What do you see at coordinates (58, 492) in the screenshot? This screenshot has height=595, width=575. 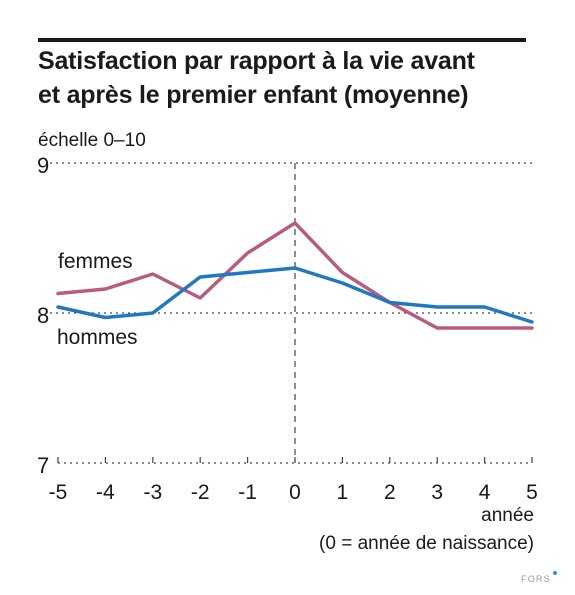 I see `x-tick-label-0: -5` at bounding box center [58, 492].